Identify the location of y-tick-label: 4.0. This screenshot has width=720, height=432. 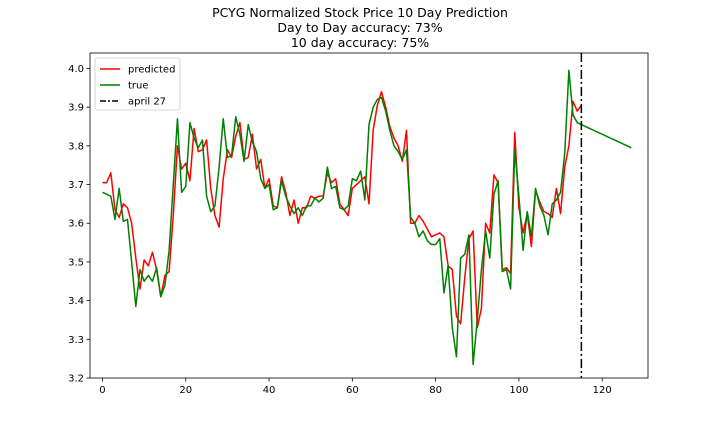
(76, 69).